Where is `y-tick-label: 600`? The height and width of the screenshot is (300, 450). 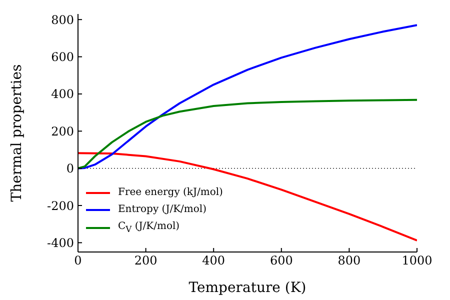
y-tick-label: 600 is located at coordinates (62, 57).